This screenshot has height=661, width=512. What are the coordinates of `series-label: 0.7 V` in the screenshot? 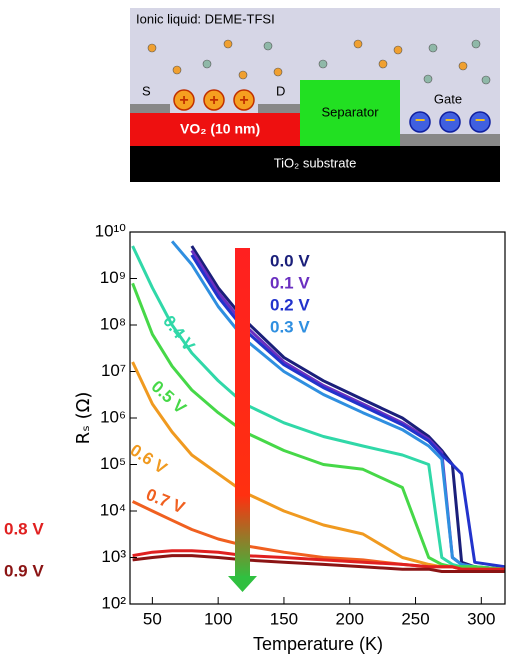 It's located at (165, 501).